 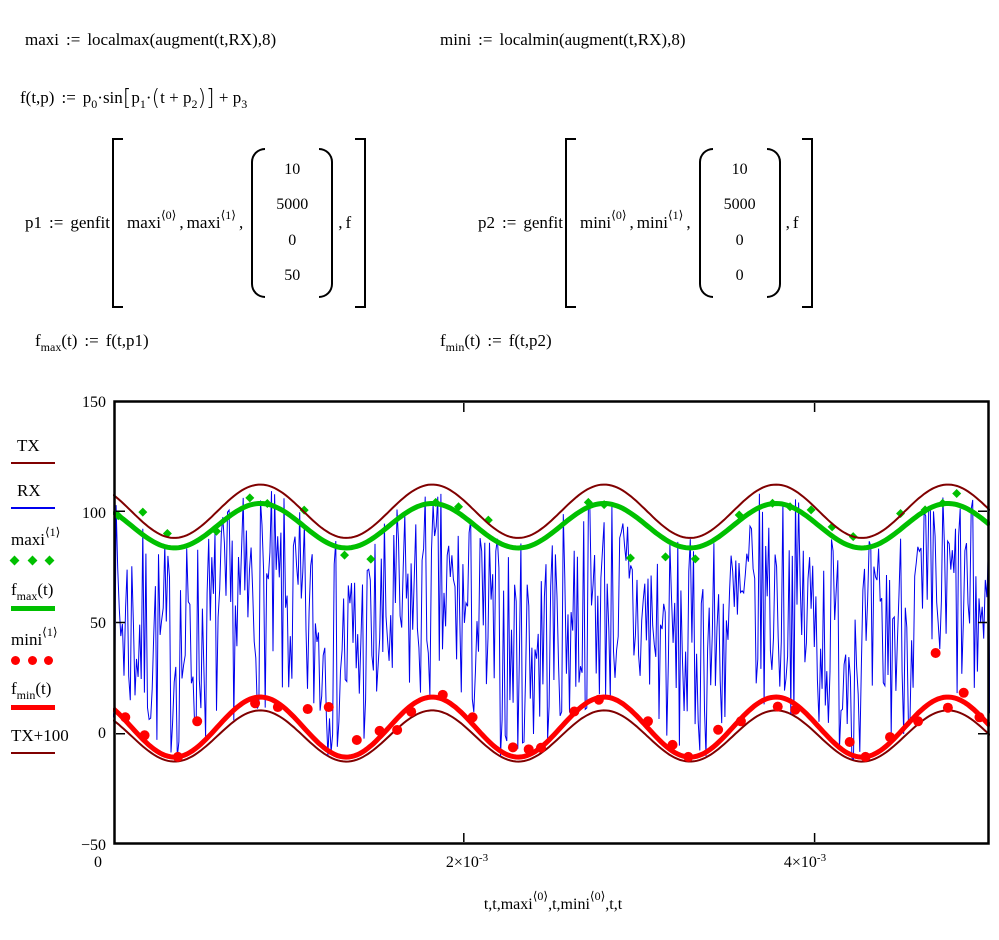 I want to click on legend-item-maxi: maxi⟨1⟩, so click(x=57, y=545).